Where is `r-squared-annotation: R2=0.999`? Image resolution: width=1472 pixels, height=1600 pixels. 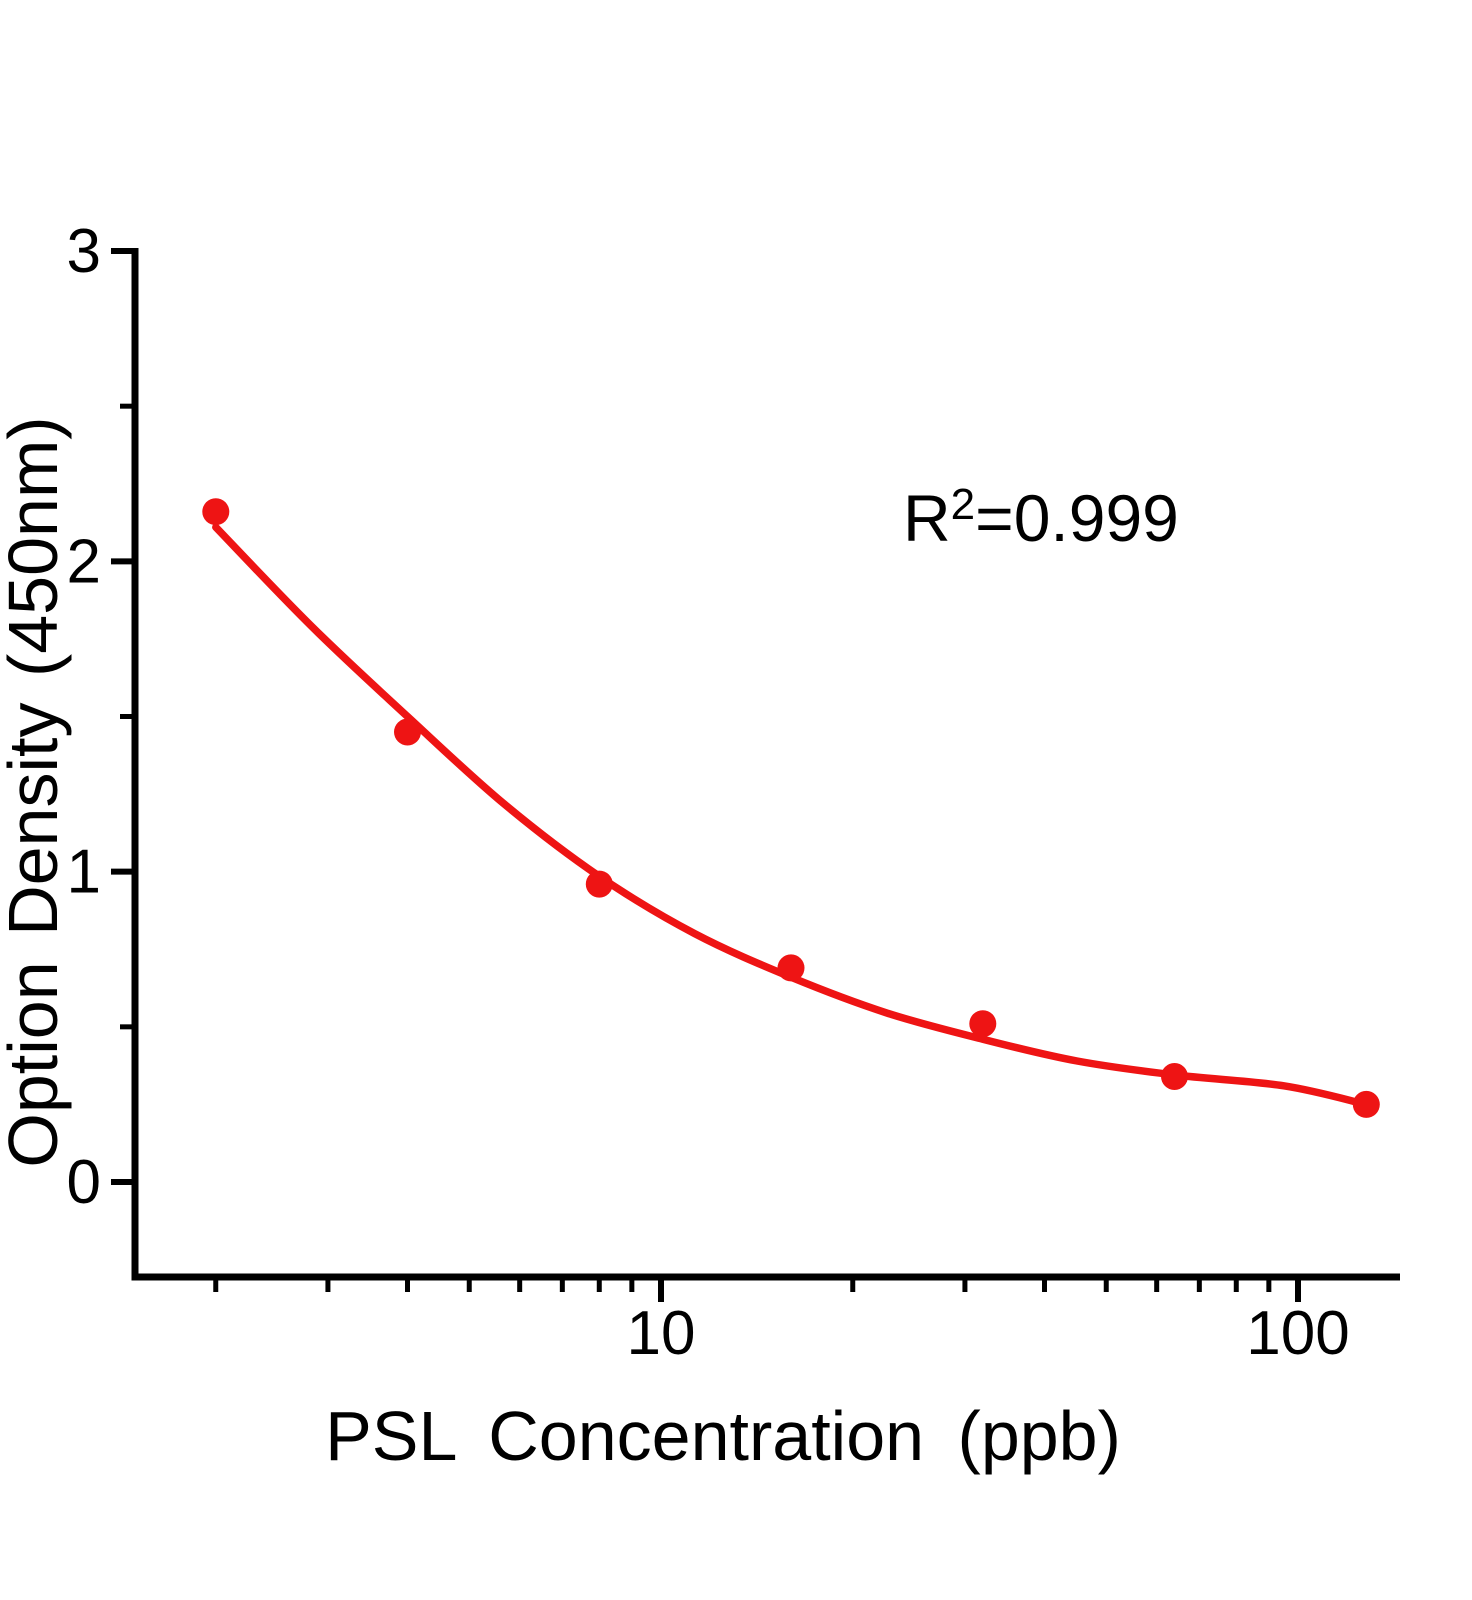 r-squared-annotation: R2=0.999 is located at coordinates (1041, 518).